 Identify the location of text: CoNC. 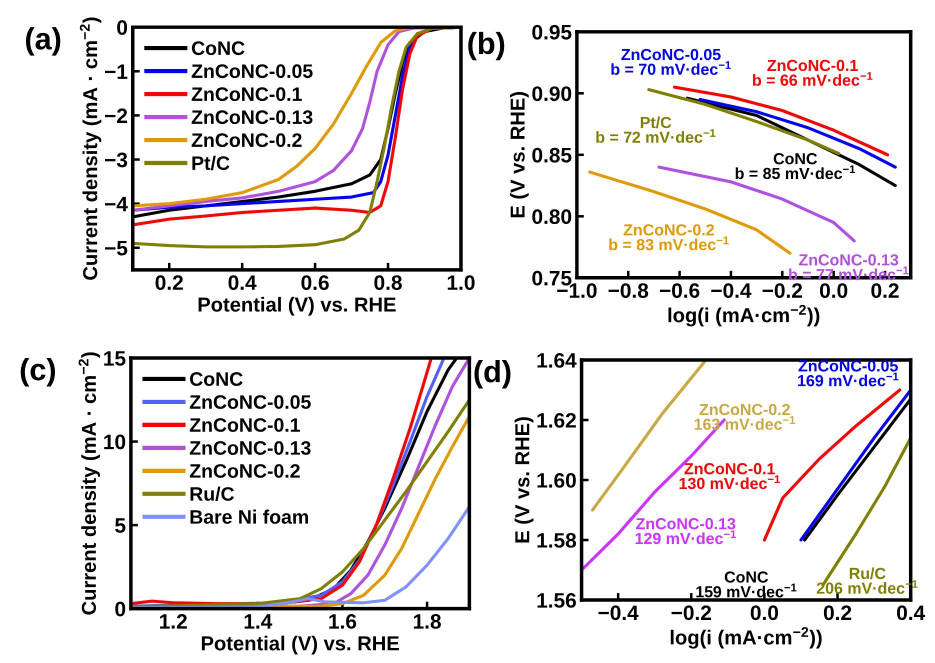
(746, 577).